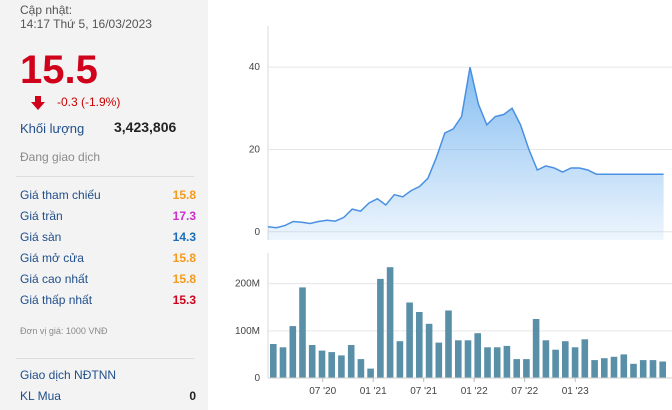 This screenshot has height=410, width=672. Describe the element at coordinates (86, 24) in the screenshot. I see `update-time: 14:17 Thứ 5, 16/03/2023` at that location.